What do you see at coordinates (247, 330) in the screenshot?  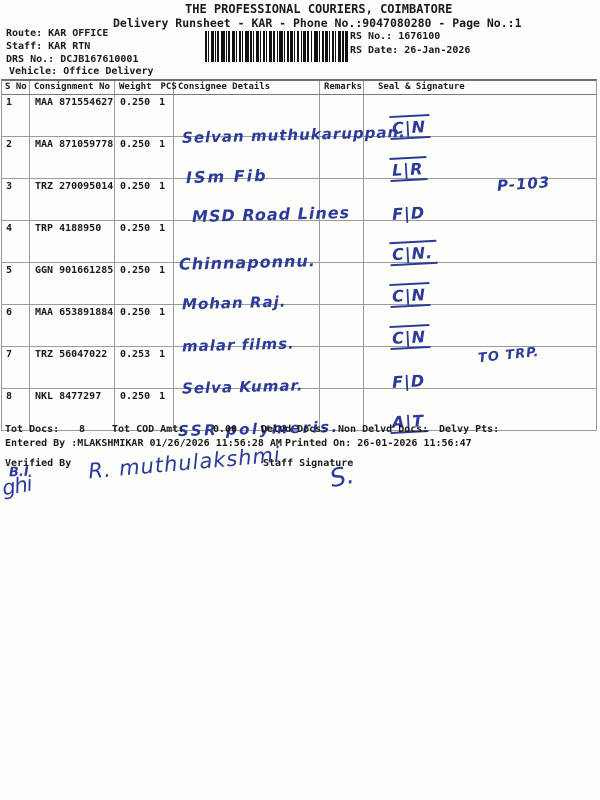 I see `consignee-cell: malar films.` at bounding box center [247, 330].